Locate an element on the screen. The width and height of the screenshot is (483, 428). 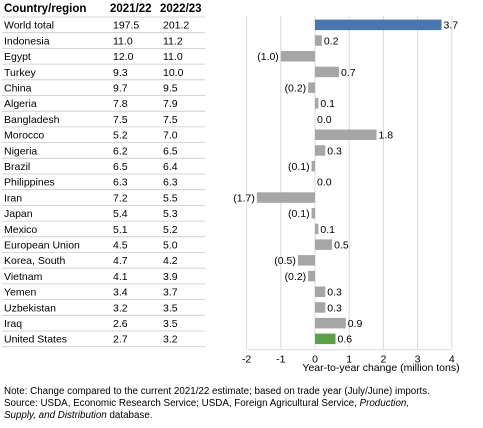
header-2021-22: 2021/22 is located at coordinates (131, 9).